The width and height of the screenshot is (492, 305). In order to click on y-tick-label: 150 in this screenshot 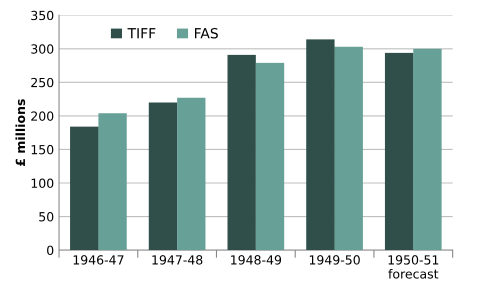, I will do `click(43, 149)`.